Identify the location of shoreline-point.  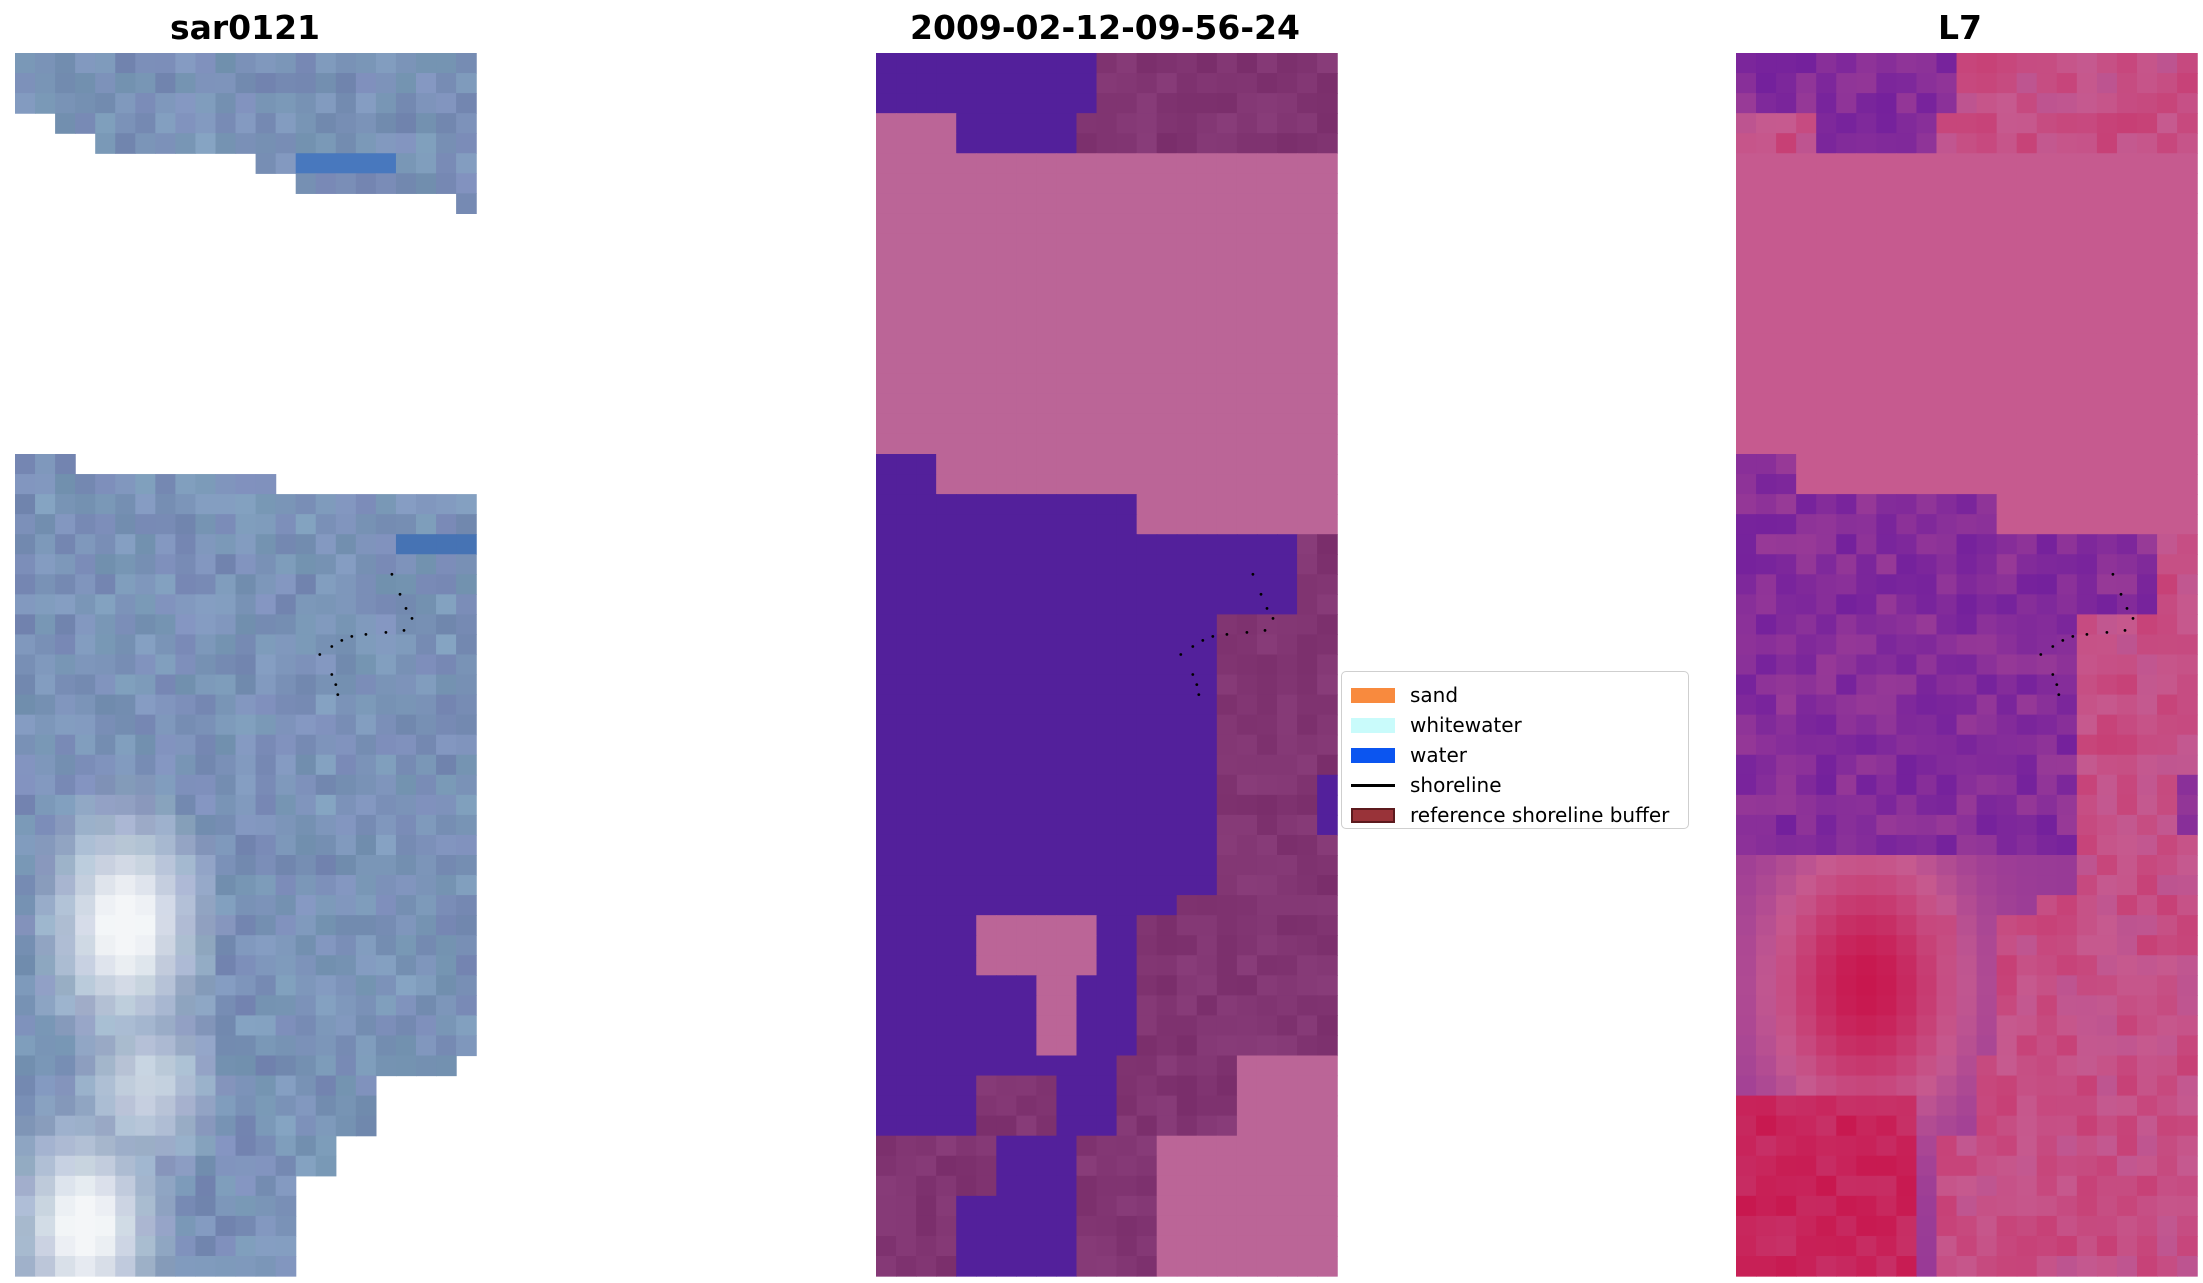
(1193, 646).